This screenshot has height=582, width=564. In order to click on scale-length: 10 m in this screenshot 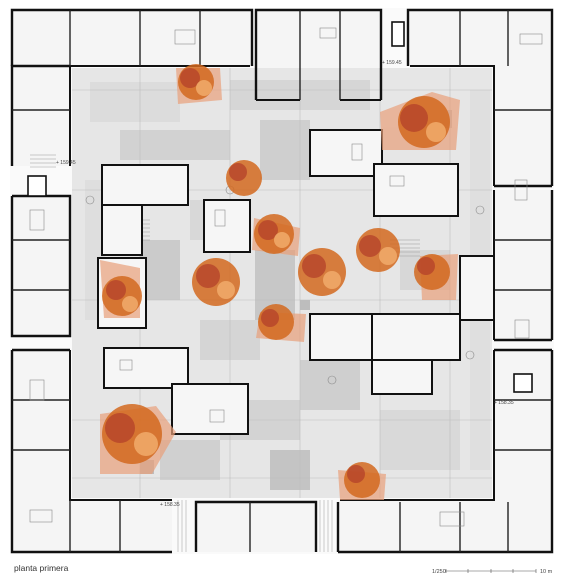, I will do `click(546, 572)`.